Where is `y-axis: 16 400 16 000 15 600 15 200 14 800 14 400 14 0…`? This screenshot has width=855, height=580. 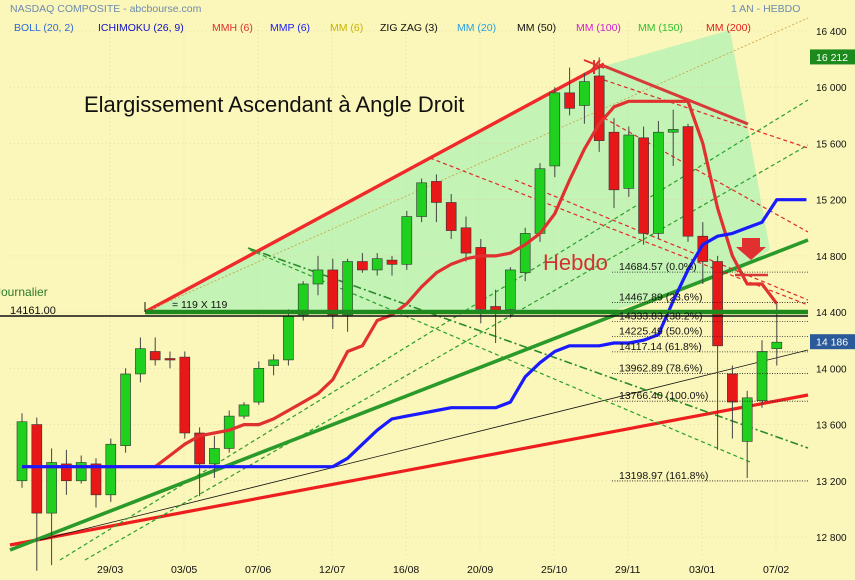
y-axis: 16 400 16 000 15 600 15 200 14 800 14 400 14 0… is located at coordinates (832, 285).